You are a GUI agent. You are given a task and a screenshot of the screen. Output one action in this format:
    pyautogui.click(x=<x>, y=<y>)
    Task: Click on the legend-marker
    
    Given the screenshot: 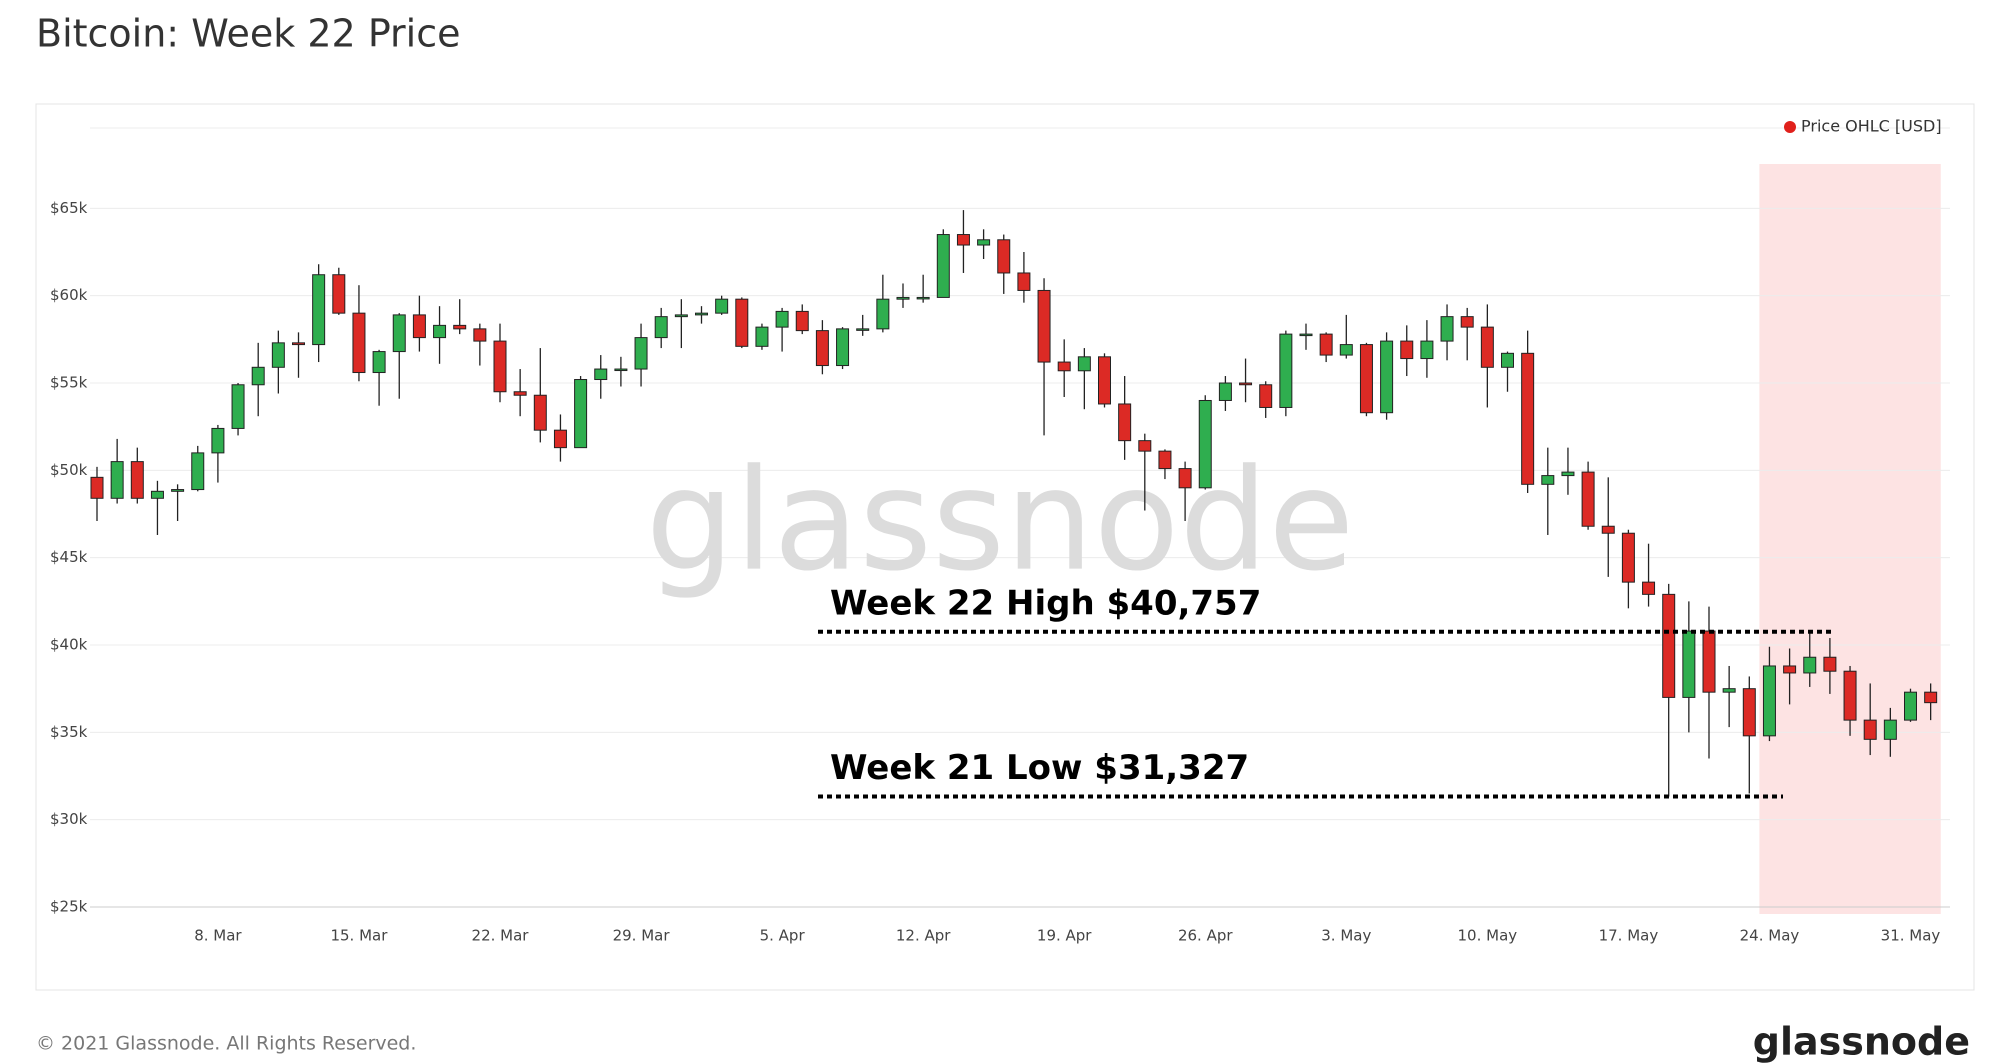 What is the action you would take?
    pyautogui.click(x=1790, y=127)
    